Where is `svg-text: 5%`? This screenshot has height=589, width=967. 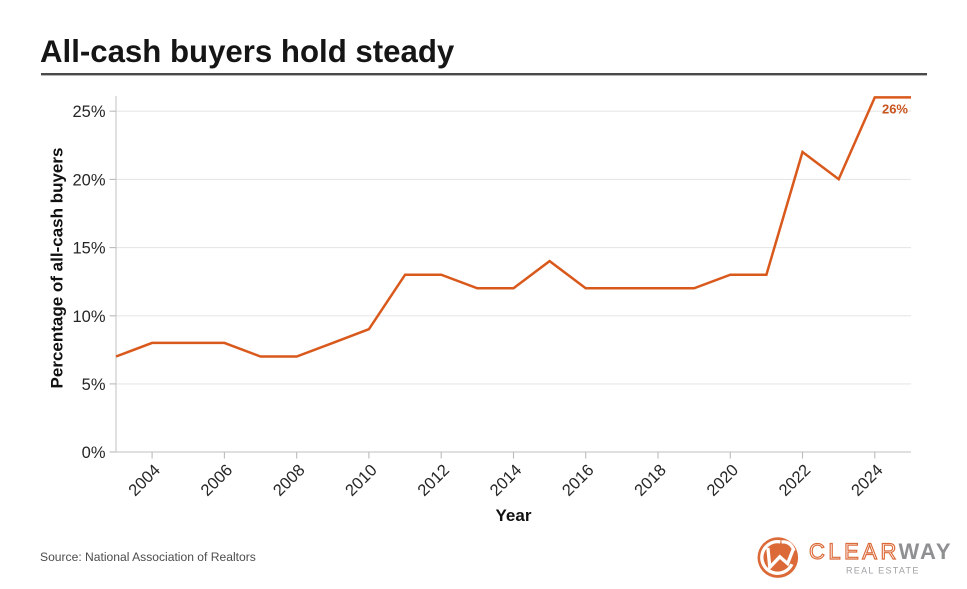
svg-text: 5% is located at coordinates (94, 385).